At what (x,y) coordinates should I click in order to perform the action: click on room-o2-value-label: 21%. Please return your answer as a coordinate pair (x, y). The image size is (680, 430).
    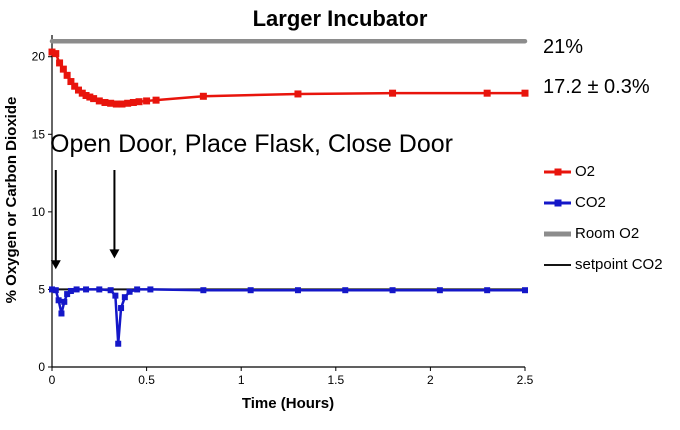
    Looking at the image, I should click on (563, 47).